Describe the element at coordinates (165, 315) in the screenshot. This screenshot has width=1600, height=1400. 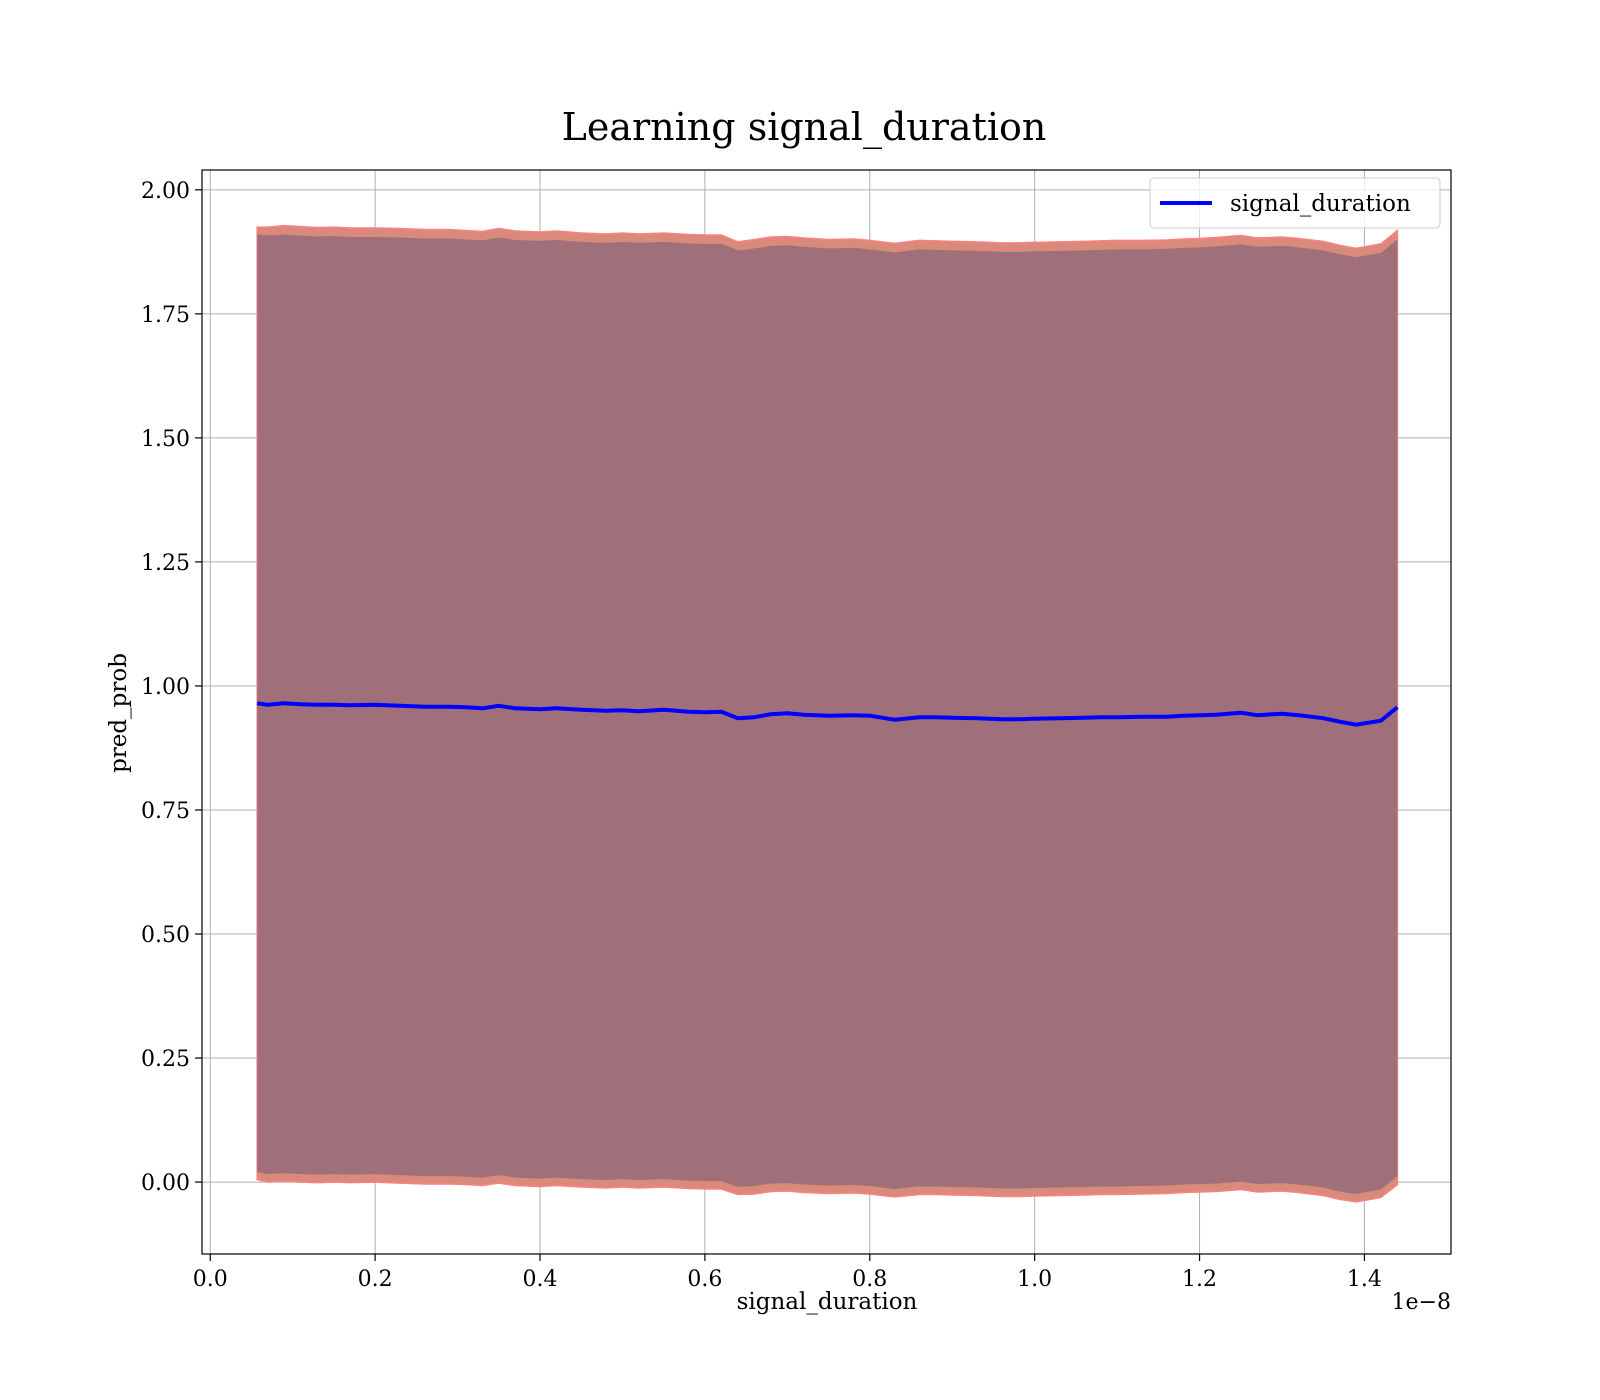
I see `y-tick-label: 1.75` at that location.